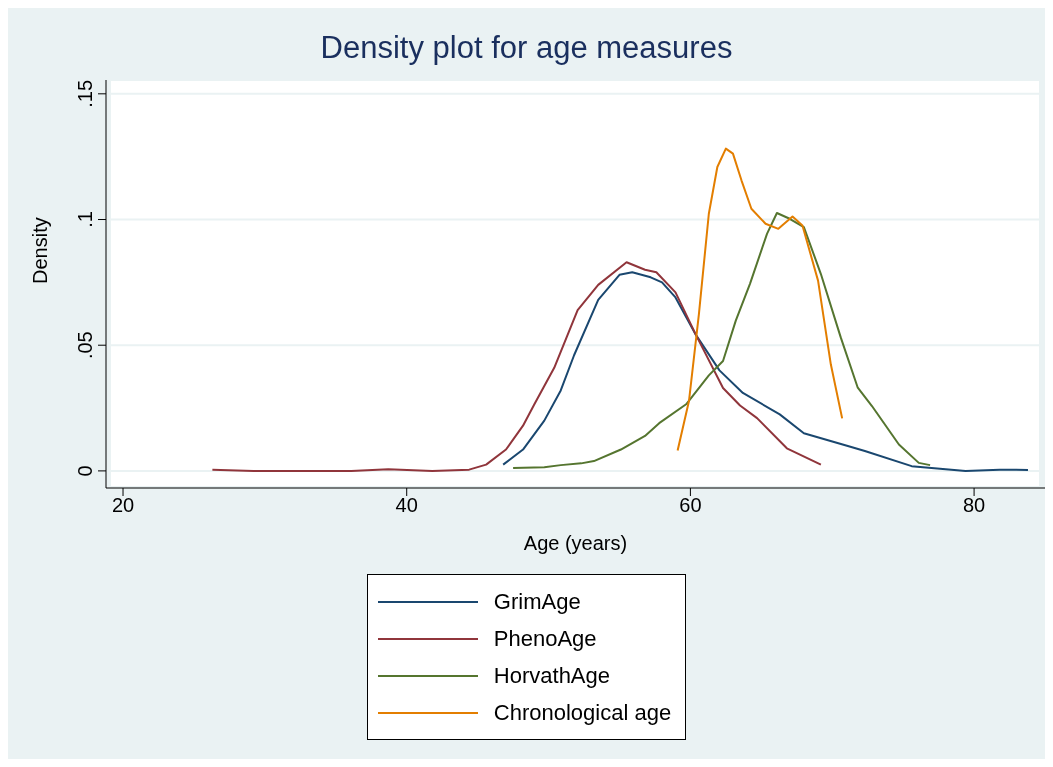  Describe the element at coordinates (85, 471) in the screenshot. I see `y-tick-label: 0` at that location.